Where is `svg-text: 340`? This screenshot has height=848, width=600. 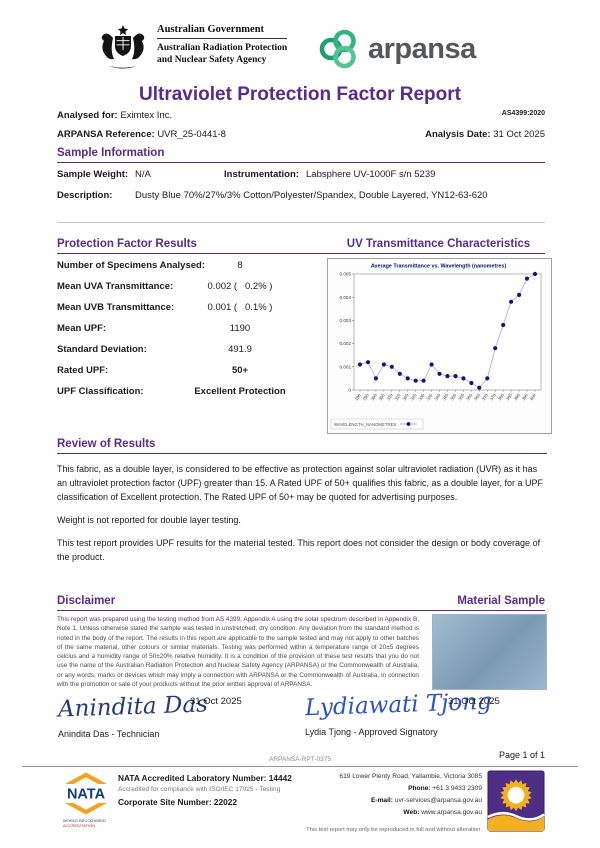
svg-text: 340 is located at coordinates (437, 396).